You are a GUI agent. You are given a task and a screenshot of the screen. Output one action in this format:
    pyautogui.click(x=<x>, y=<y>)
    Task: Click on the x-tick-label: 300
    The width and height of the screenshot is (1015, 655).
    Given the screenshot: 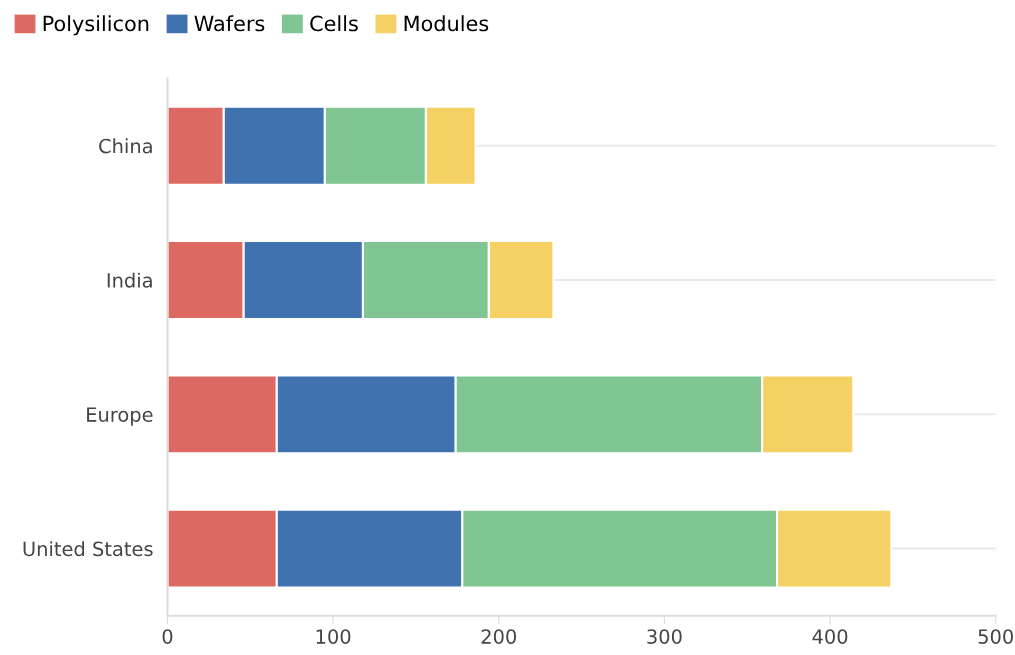 What is the action you would take?
    pyautogui.click(x=664, y=636)
    